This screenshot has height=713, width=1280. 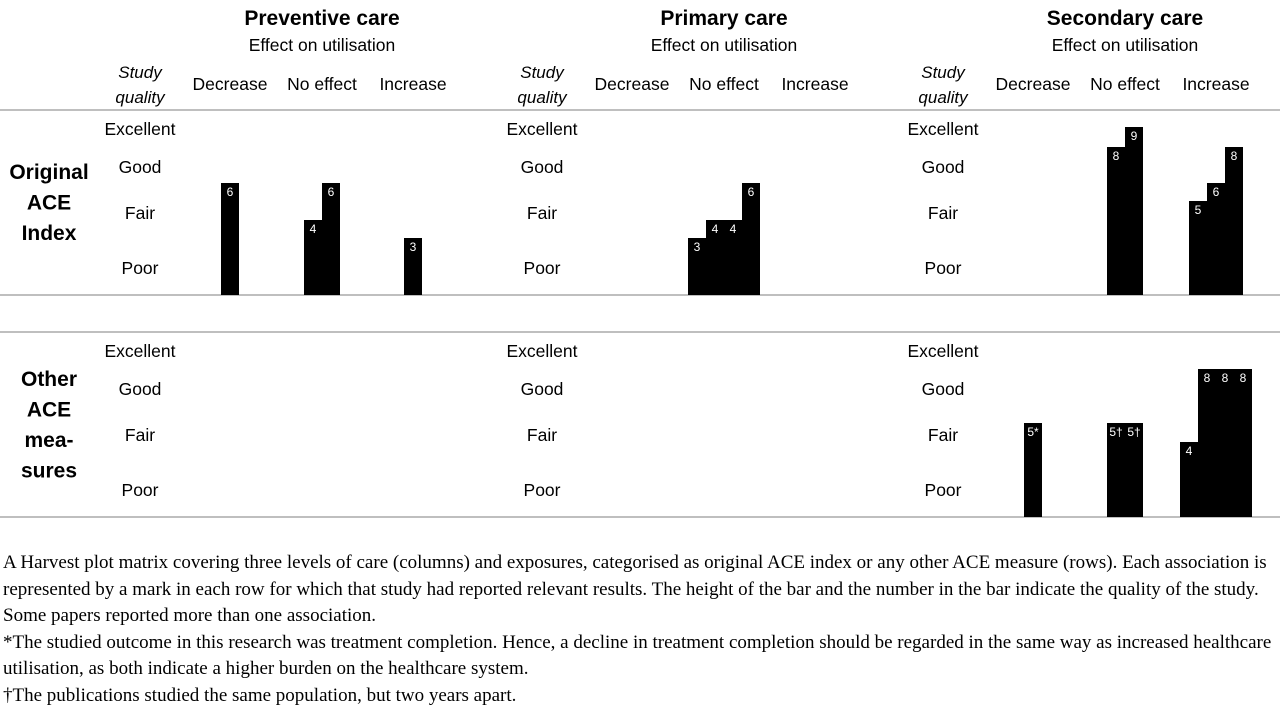 What do you see at coordinates (1198, 210) in the screenshot?
I see `bar-quality-label: 5` at bounding box center [1198, 210].